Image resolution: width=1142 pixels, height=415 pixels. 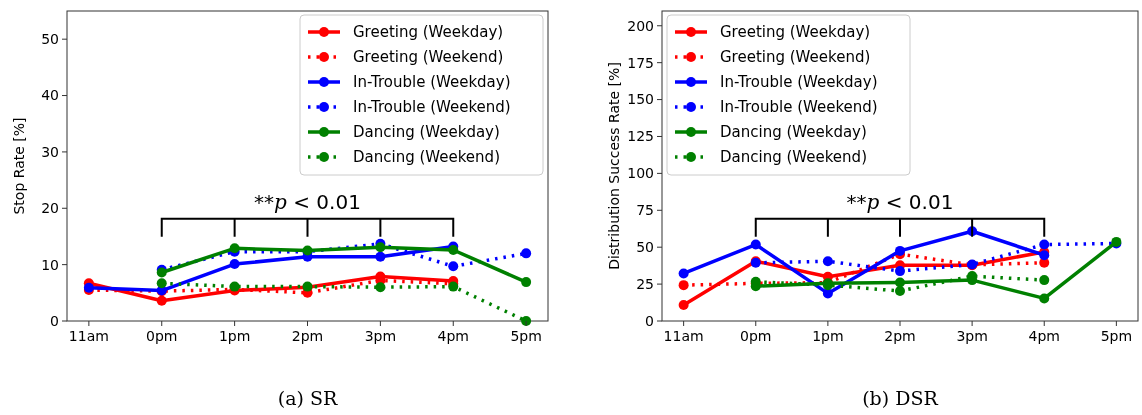 I want to click on y-axis-title: Stop Rate [%], so click(x=19, y=166).